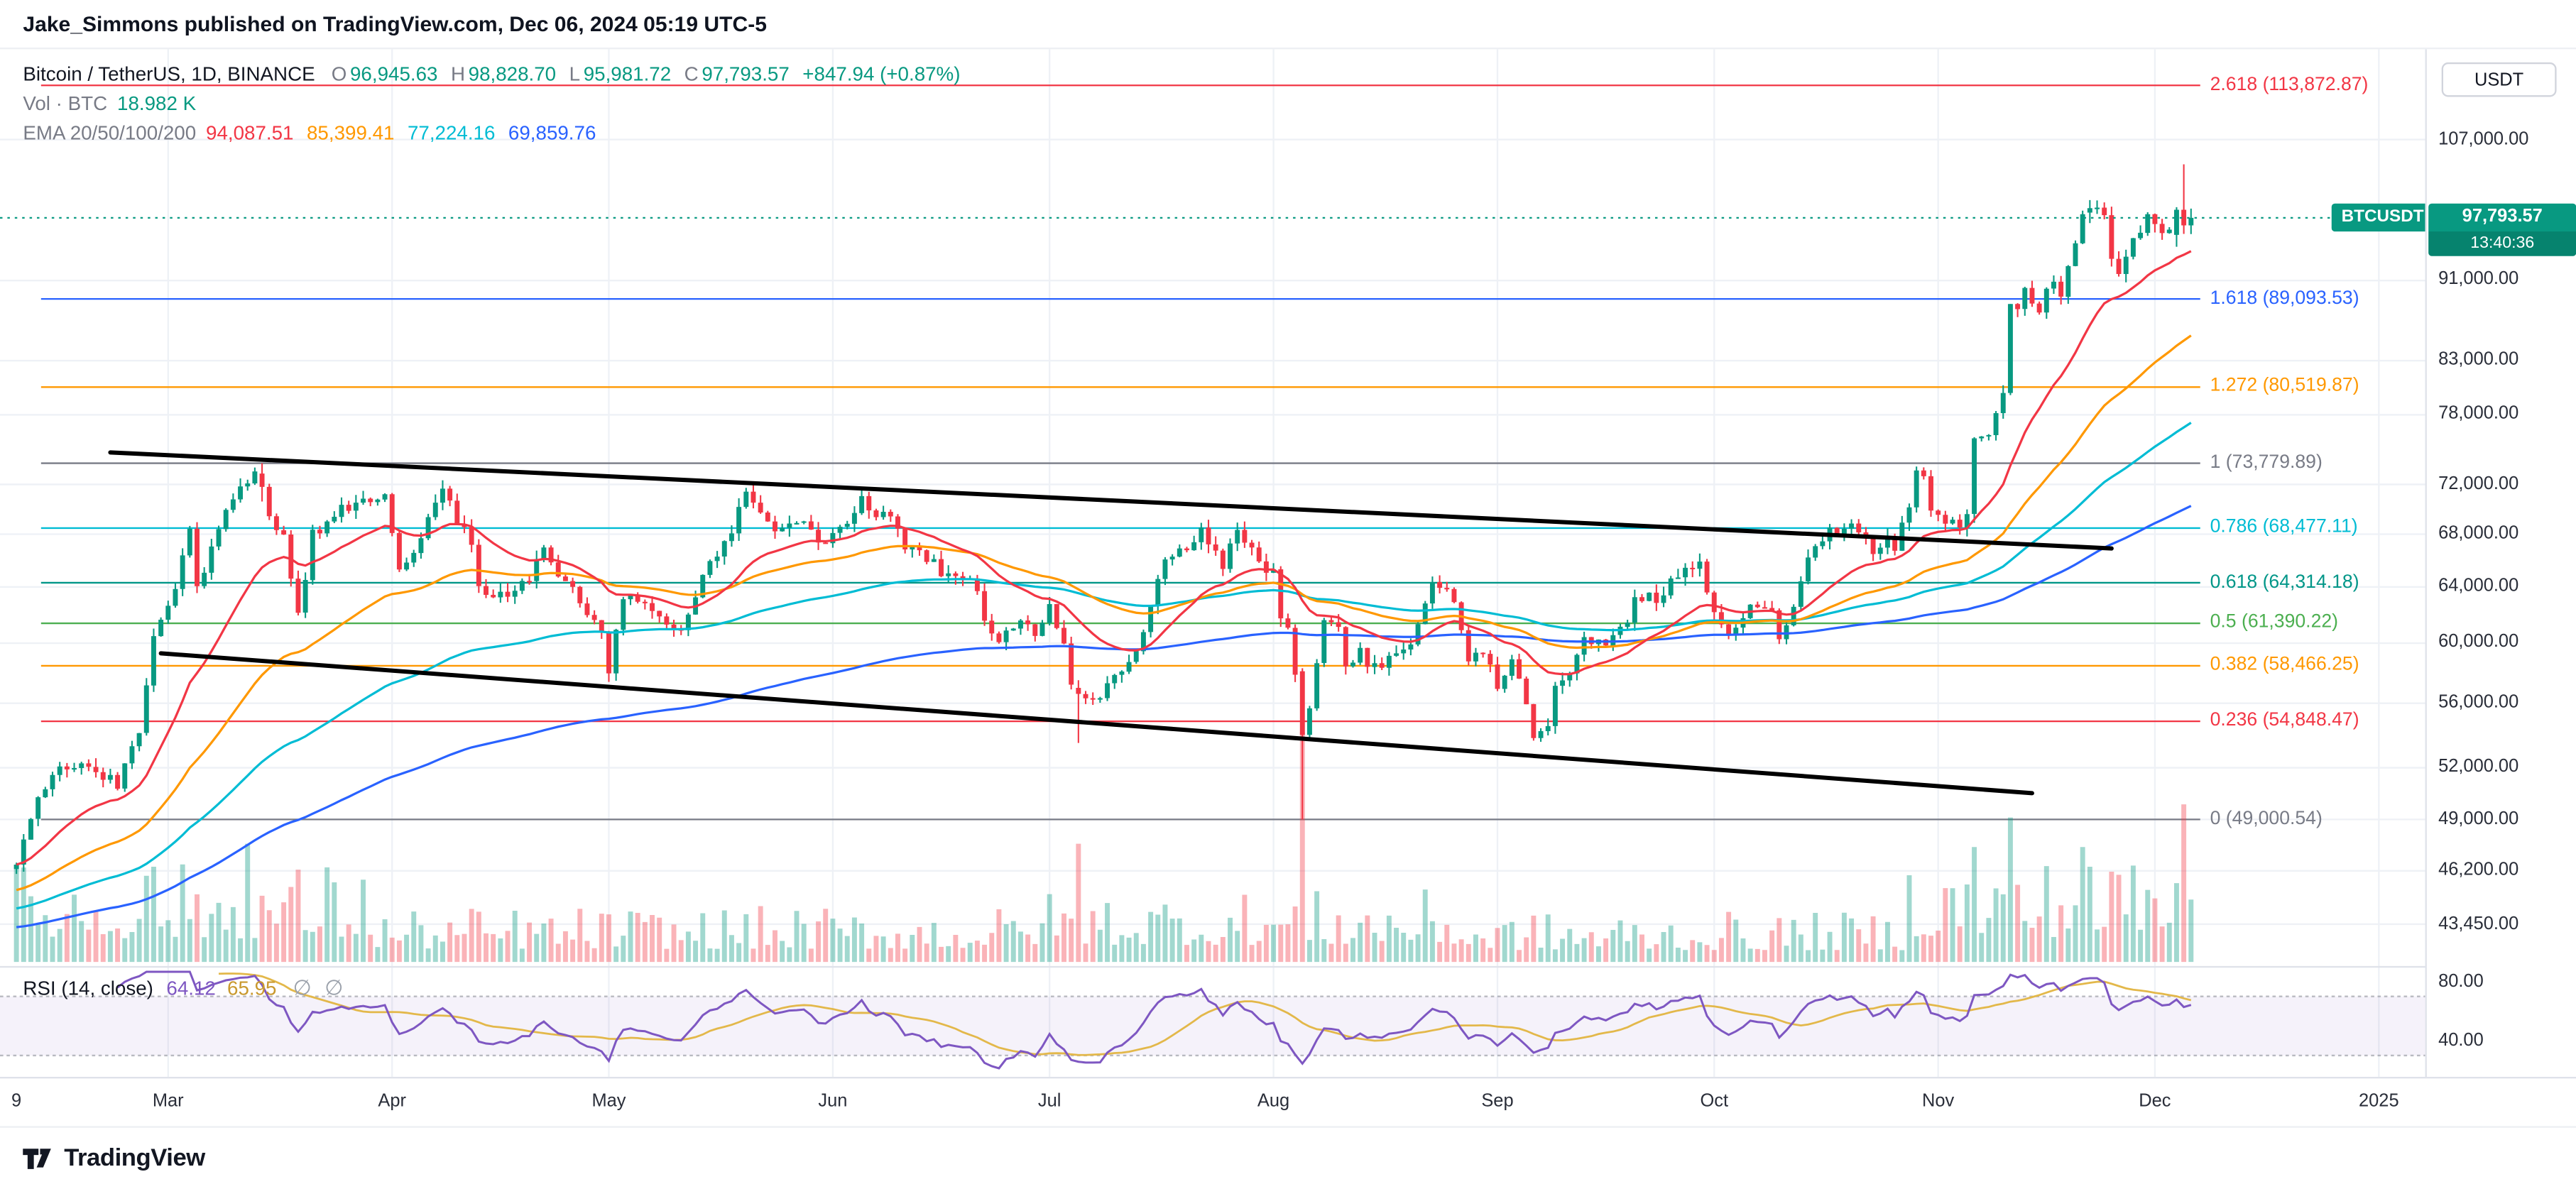  What do you see at coordinates (575, 74) in the screenshot?
I see `low-label: L` at bounding box center [575, 74].